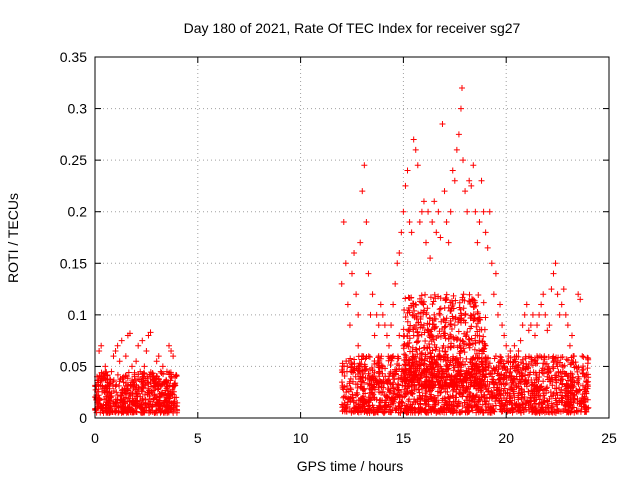 This screenshot has height=480, width=640. What do you see at coordinates (73, 263) in the screenshot?
I see `y-tick-label: 0.15` at bounding box center [73, 263].